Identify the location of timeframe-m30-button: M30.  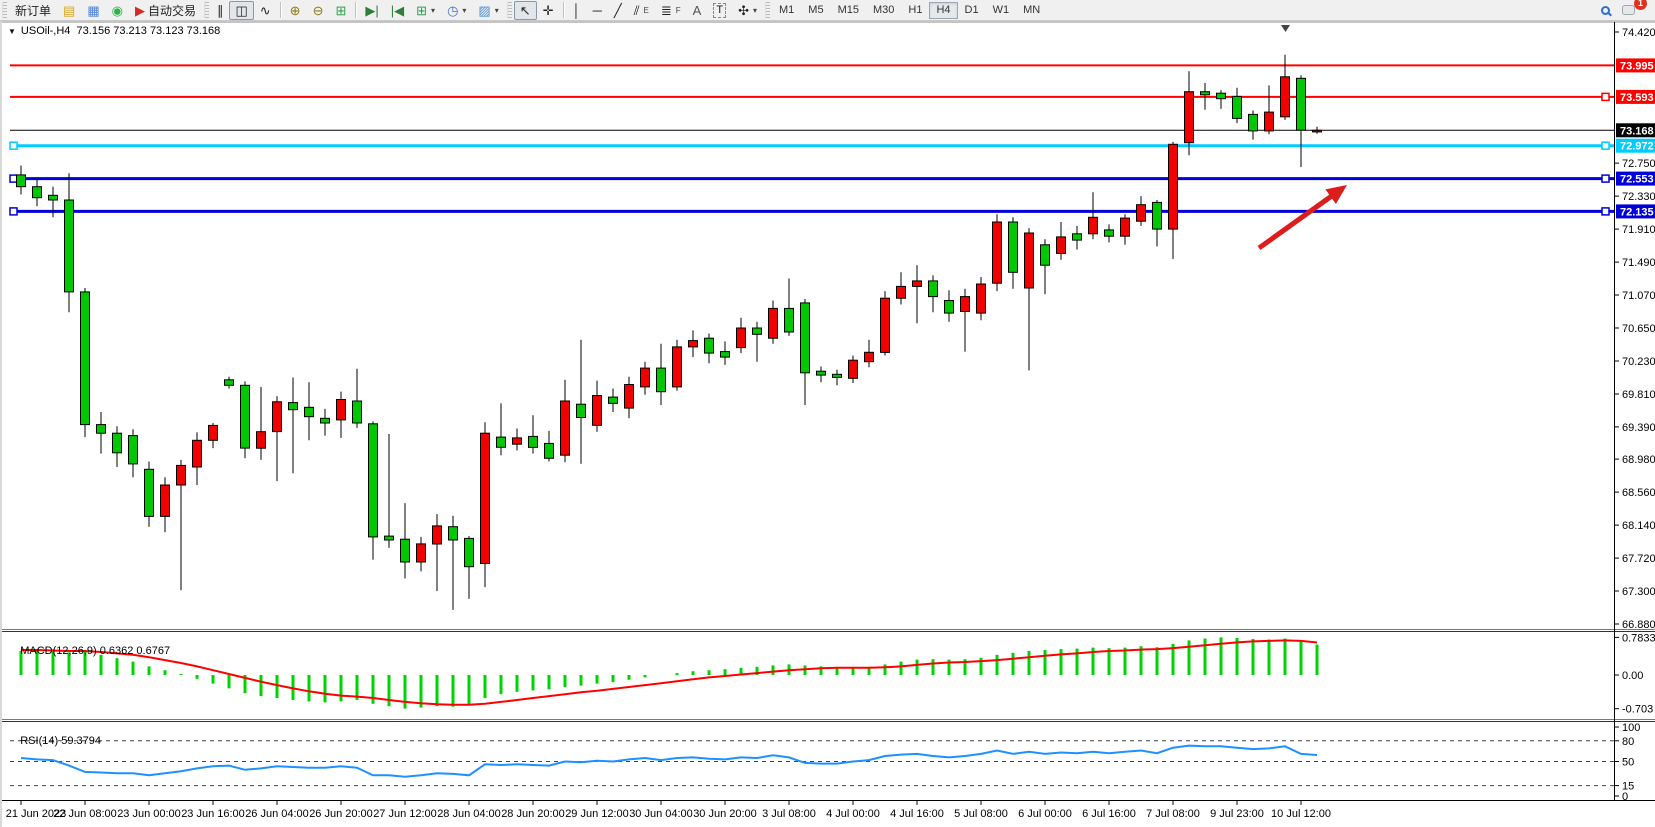
(883, 10).